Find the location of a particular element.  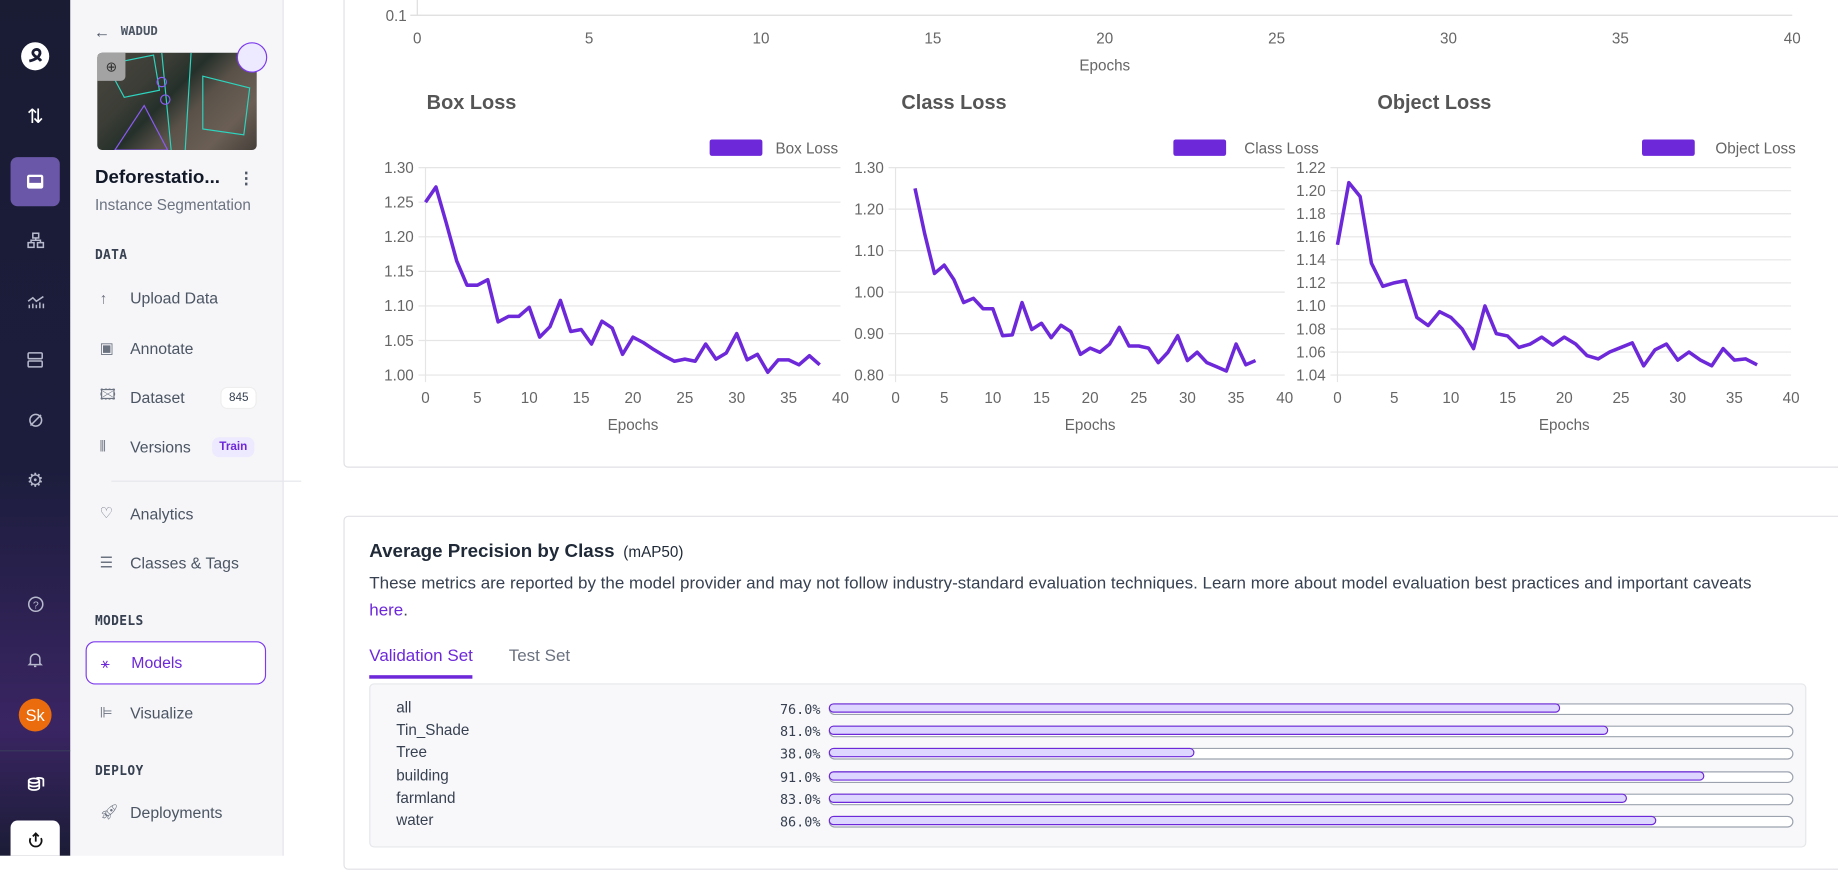

help-icon: ? is located at coordinates (35, 603).